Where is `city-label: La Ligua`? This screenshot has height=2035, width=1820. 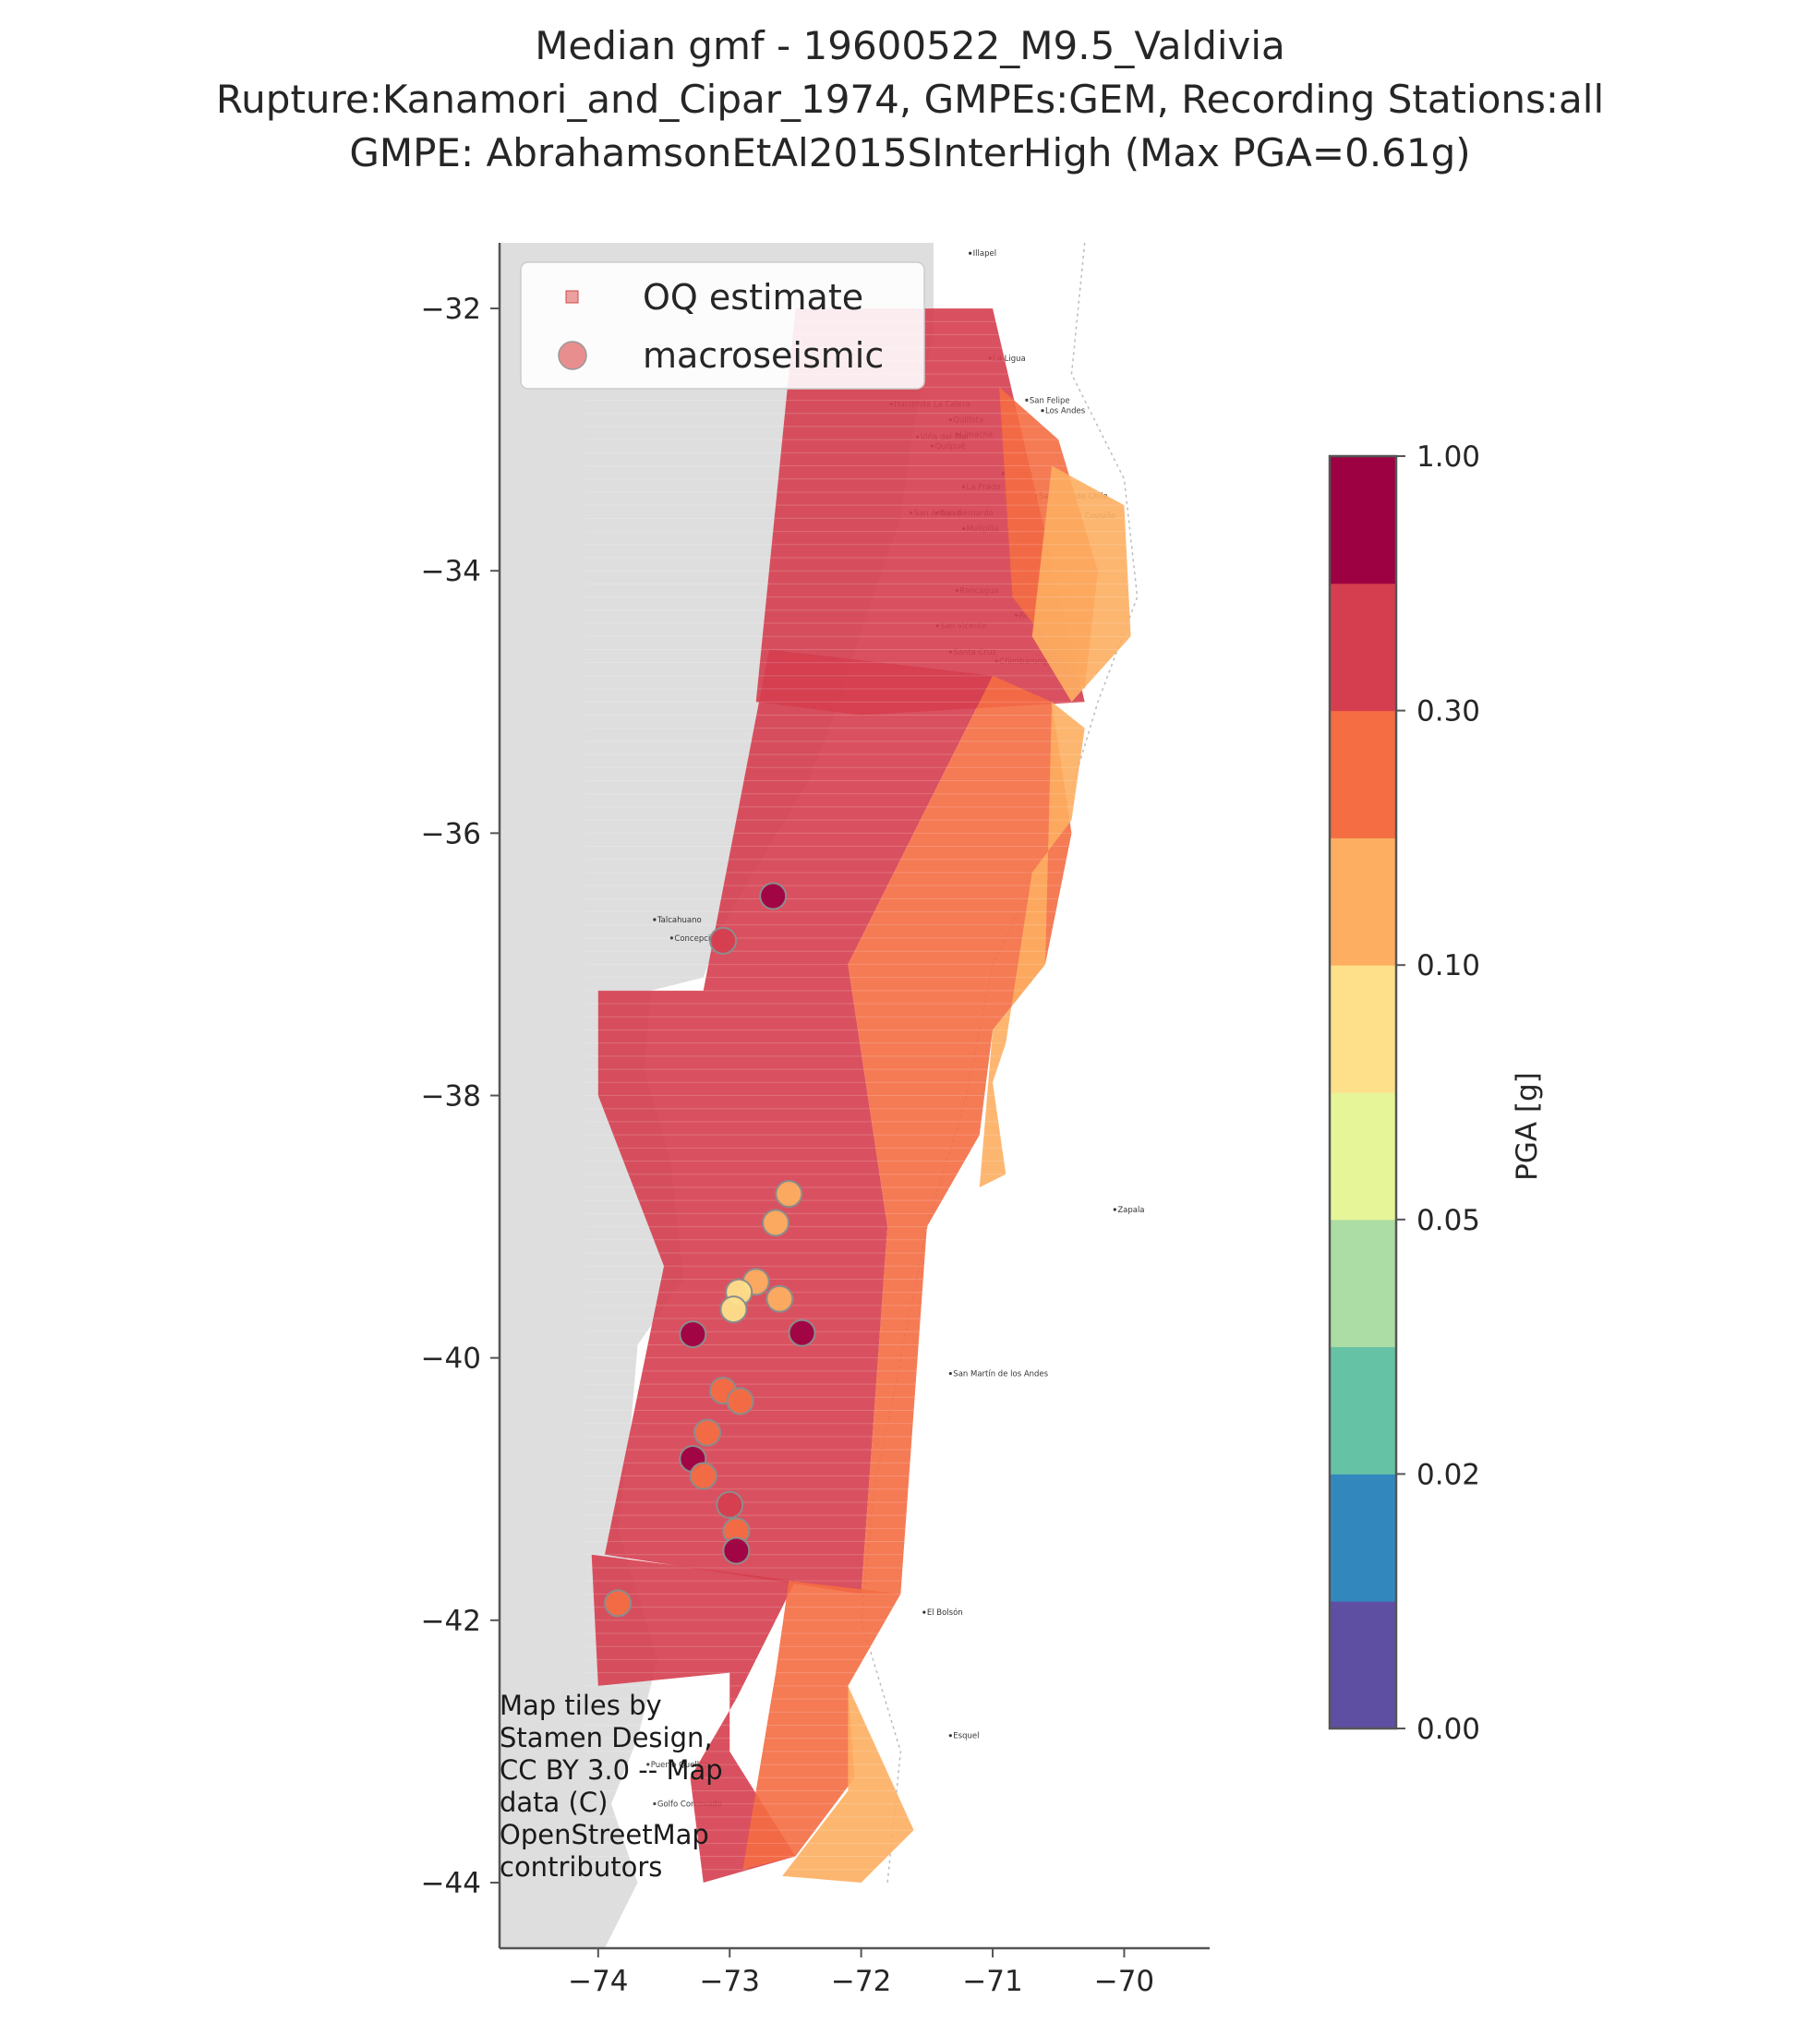 city-label: La Ligua is located at coordinates (1009, 359).